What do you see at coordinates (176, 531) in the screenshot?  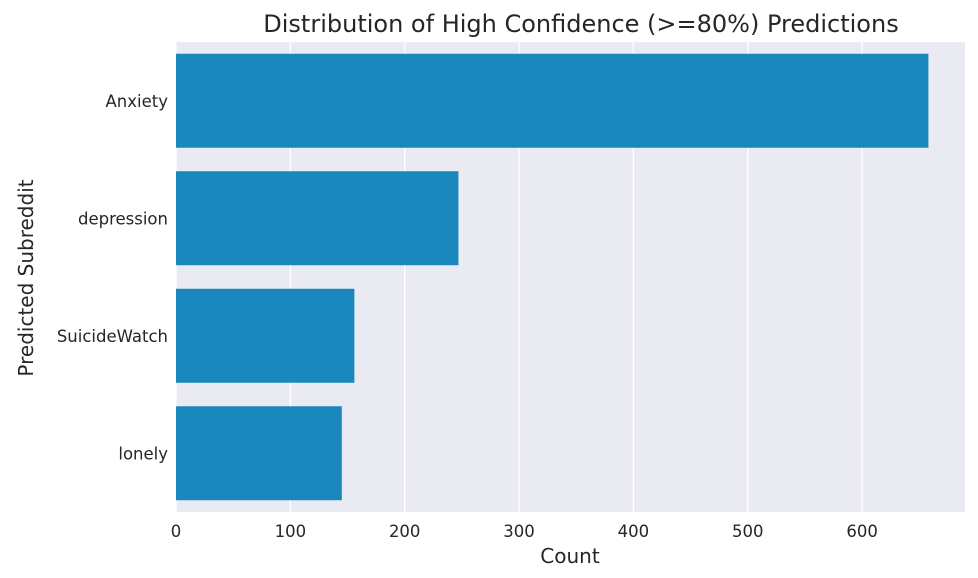 I see `x-tick-label: 0` at bounding box center [176, 531].